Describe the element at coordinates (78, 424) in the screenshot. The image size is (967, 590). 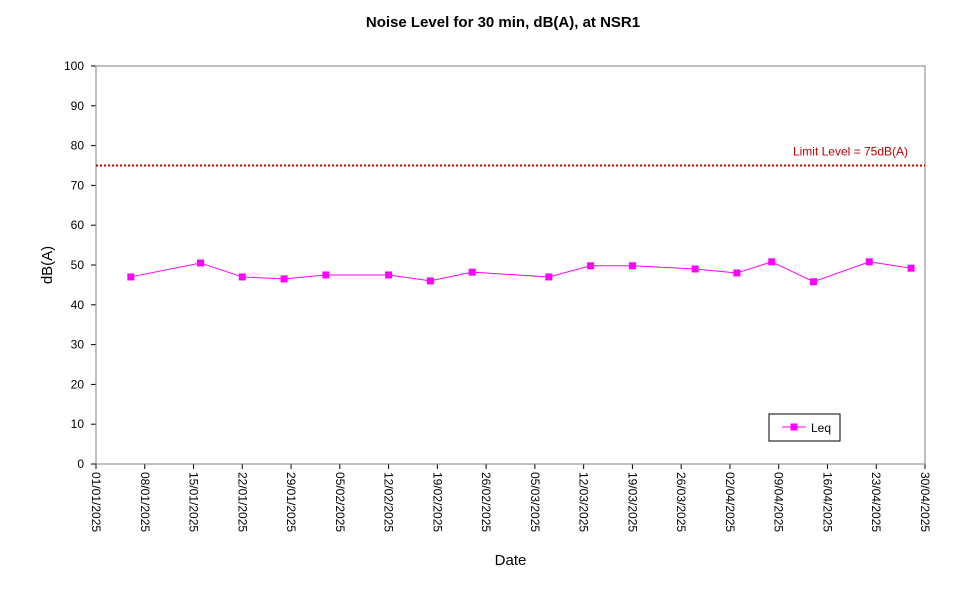
I see `y-tick-label: 10` at that location.